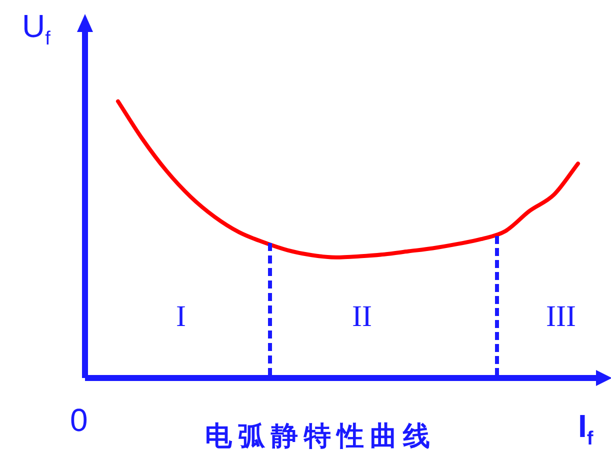 The width and height of the screenshot is (611, 457). What do you see at coordinates (362, 317) in the screenshot?
I see `annotation: II` at bounding box center [362, 317].